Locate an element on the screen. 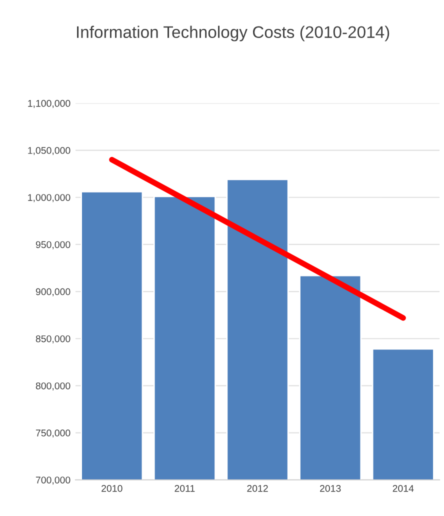 The image size is (444, 516). y-tick-label: 950,000 is located at coordinates (53, 245).